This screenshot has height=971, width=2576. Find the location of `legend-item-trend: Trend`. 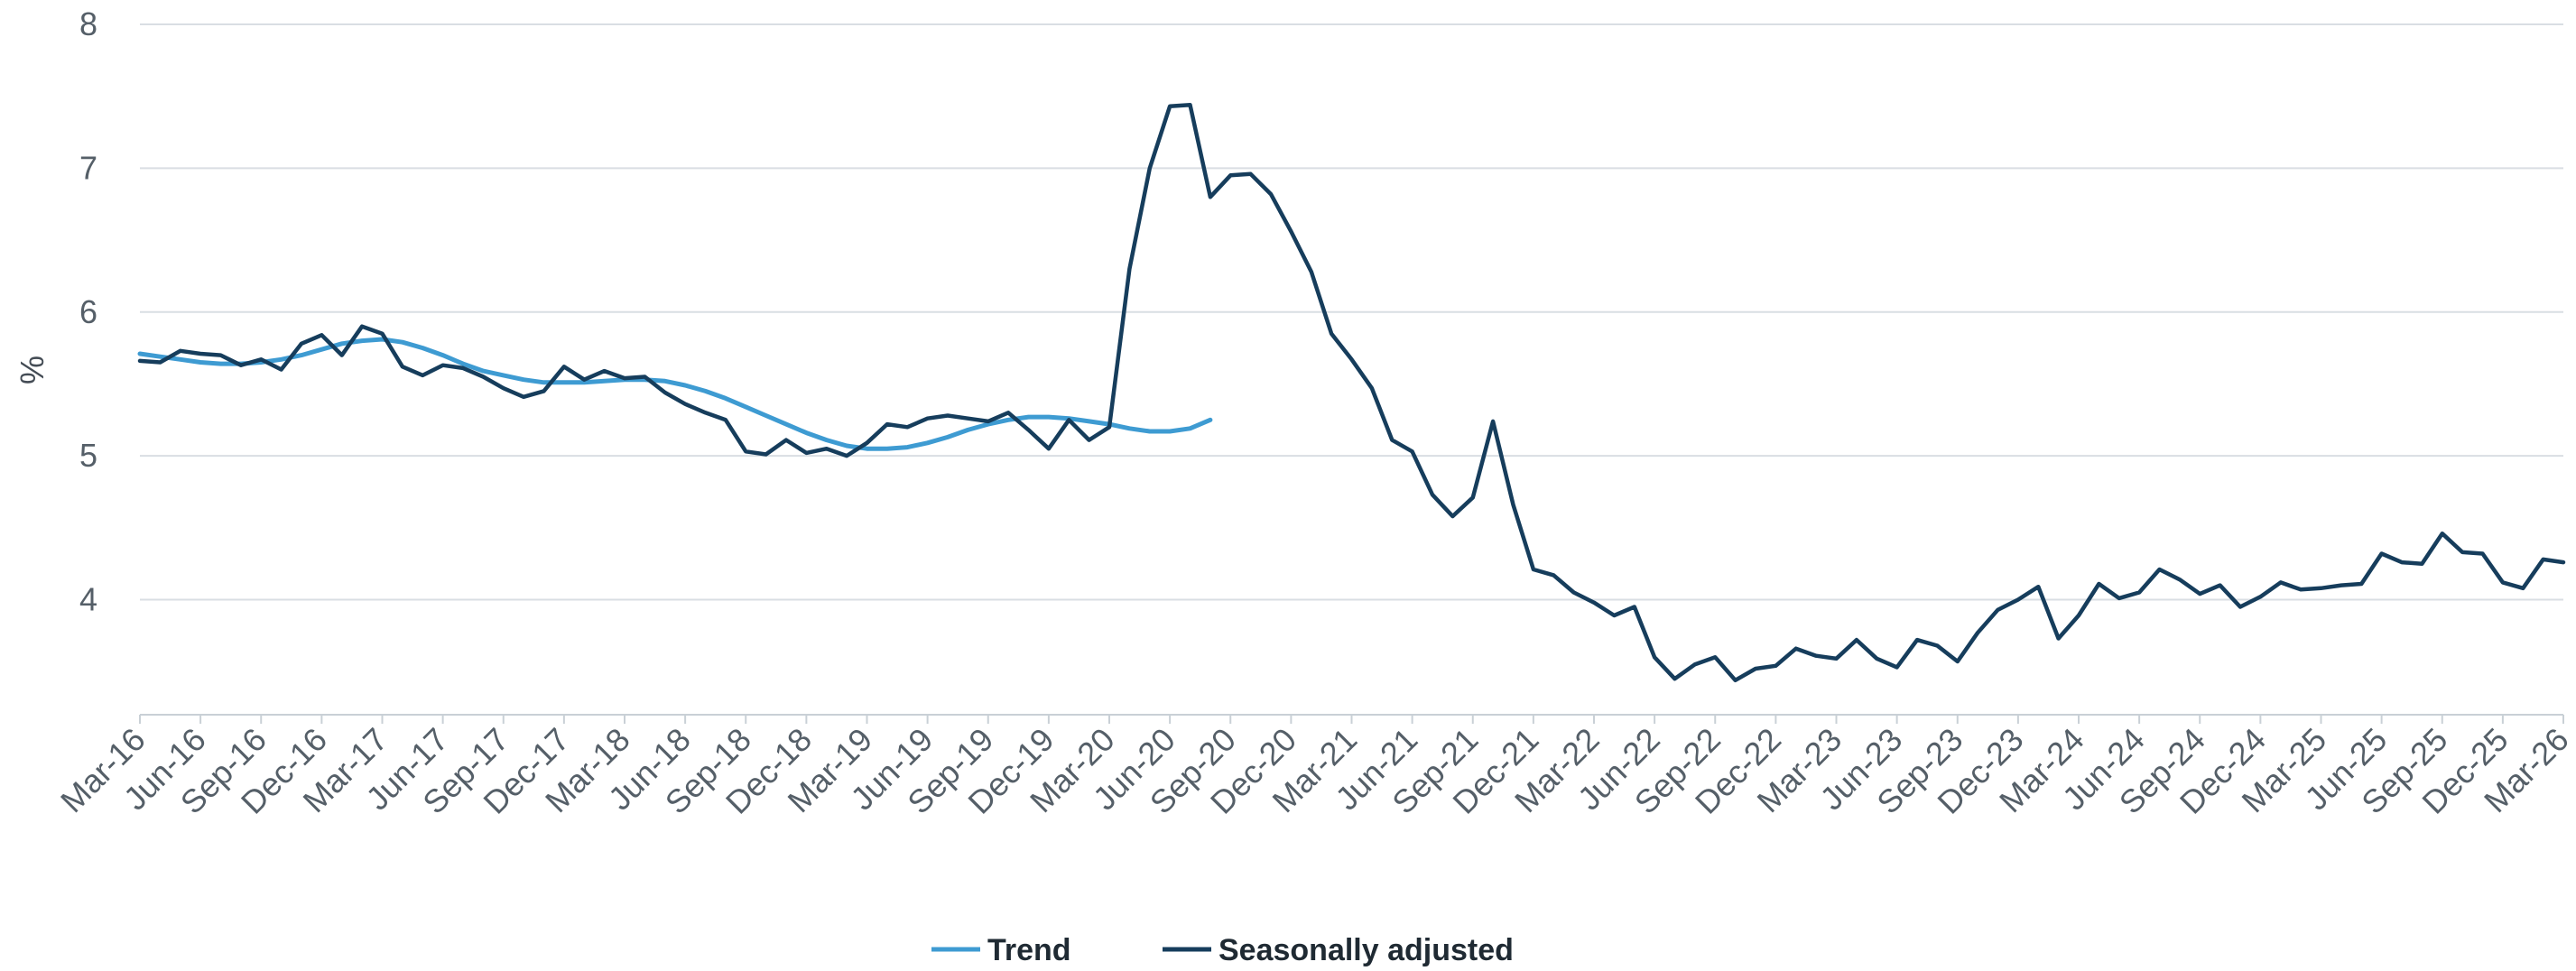

legend-item-trend: Trend is located at coordinates (1001, 950).